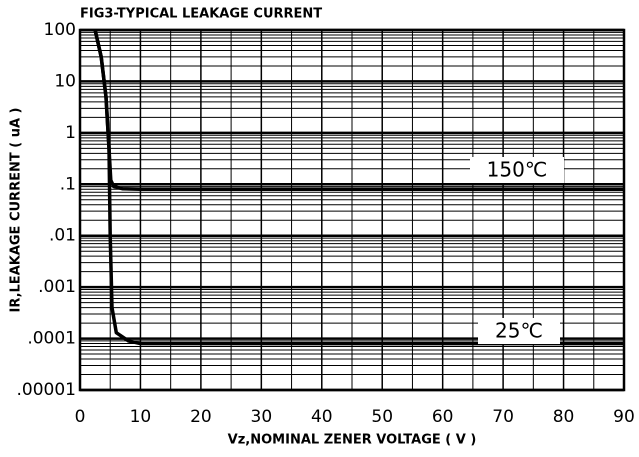 Image resolution: width=639 pixels, height=457 pixels. I want to click on y-tick-label: 10, so click(65, 81).